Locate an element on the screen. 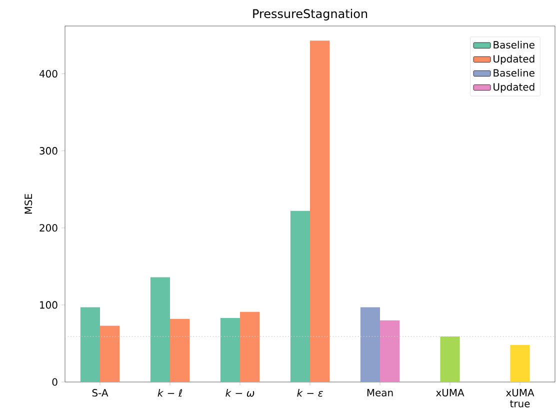  y-tick-label: 100 is located at coordinates (49, 305).